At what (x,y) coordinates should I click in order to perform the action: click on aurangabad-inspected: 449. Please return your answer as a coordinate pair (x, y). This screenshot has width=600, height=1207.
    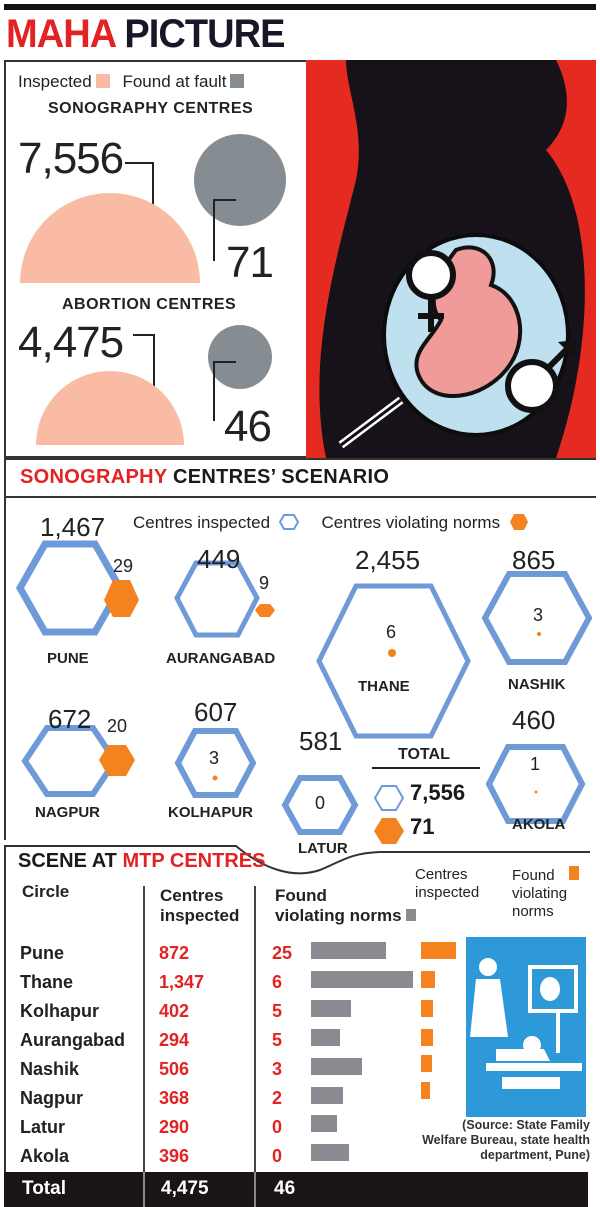
    Looking at the image, I should click on (219, 559).